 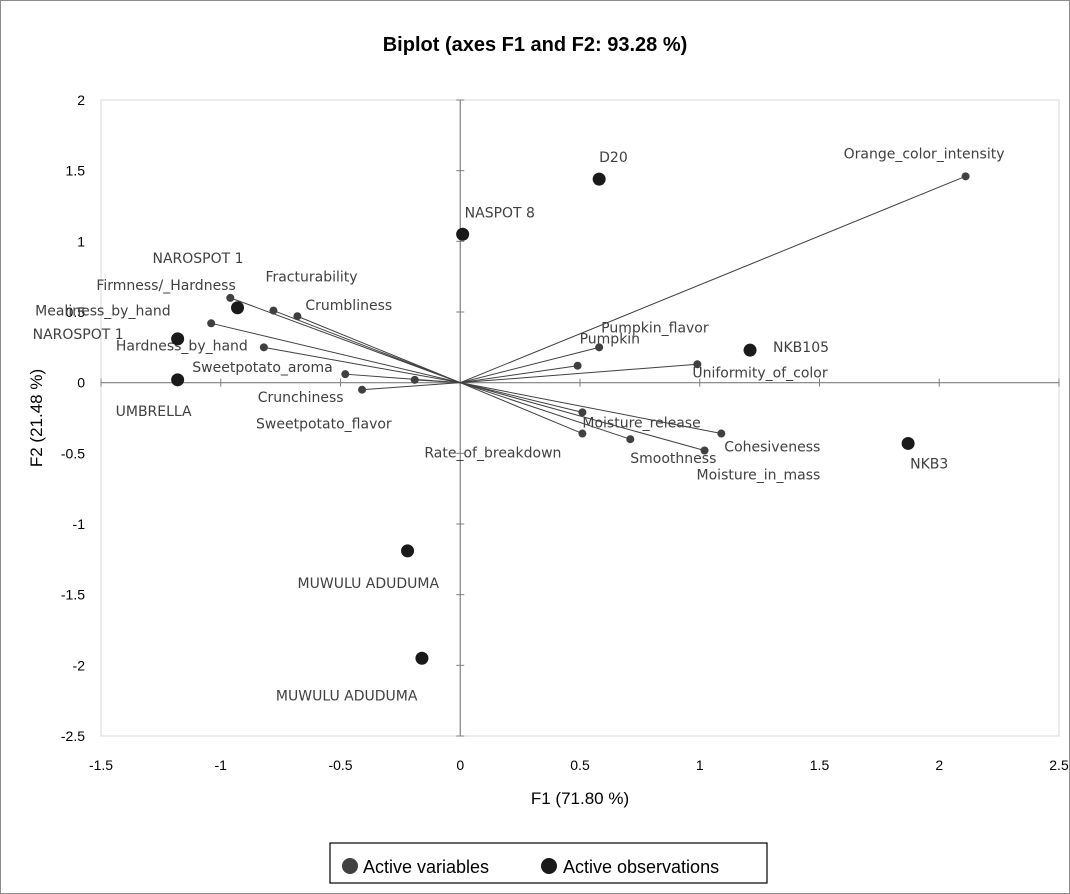 What do you see at coordinates (103, 311) in the screenshot?
I see `variable-label: Mealiness_by_hand` at bounding box center [103, 311].